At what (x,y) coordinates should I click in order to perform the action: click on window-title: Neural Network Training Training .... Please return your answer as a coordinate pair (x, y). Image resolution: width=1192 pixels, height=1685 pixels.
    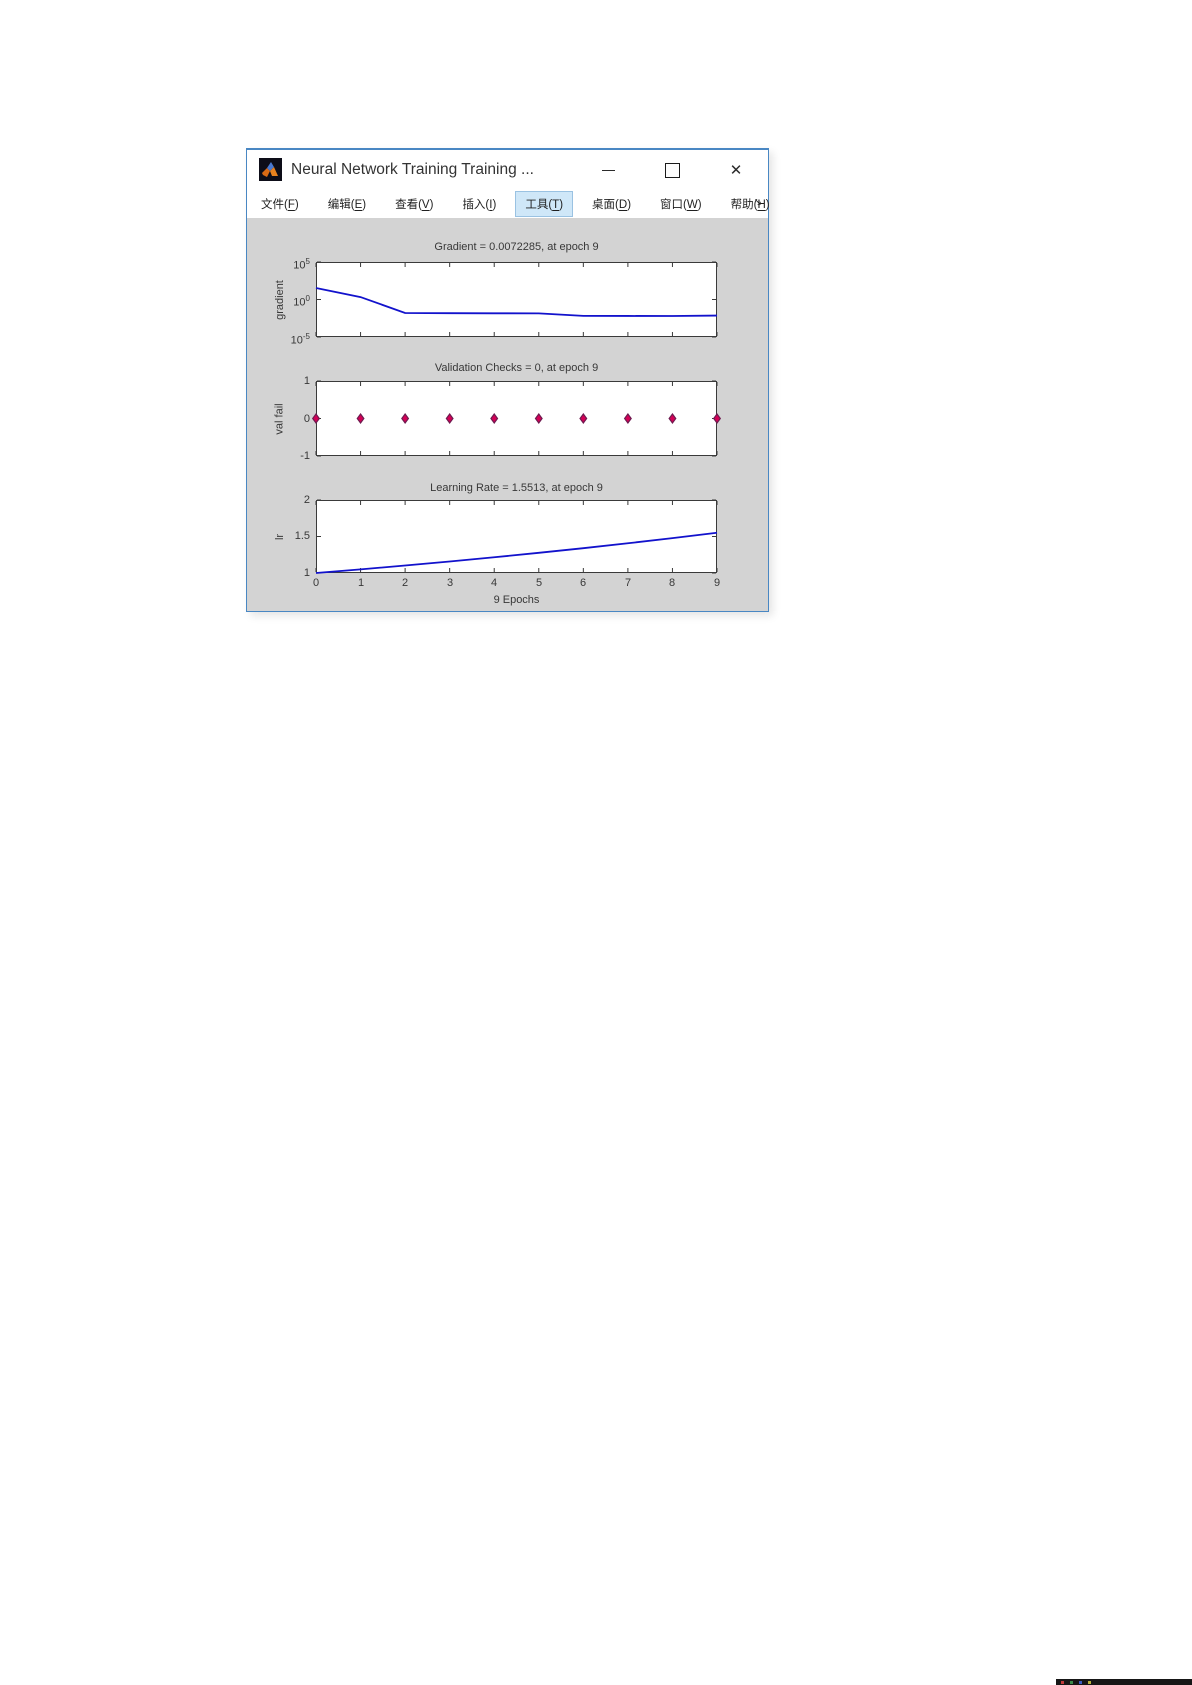
    Looking at the image, I should click on (412, 169).